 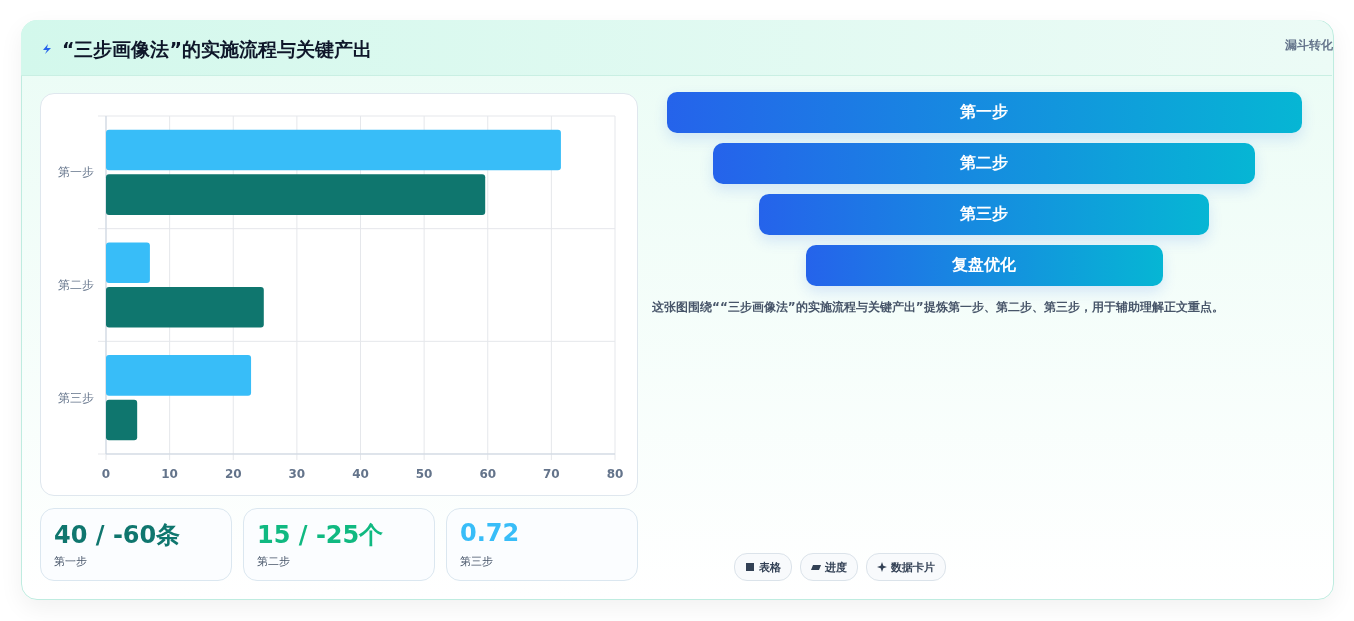 I want to click on x-tick-label: 60, so click(x=488, y=474).